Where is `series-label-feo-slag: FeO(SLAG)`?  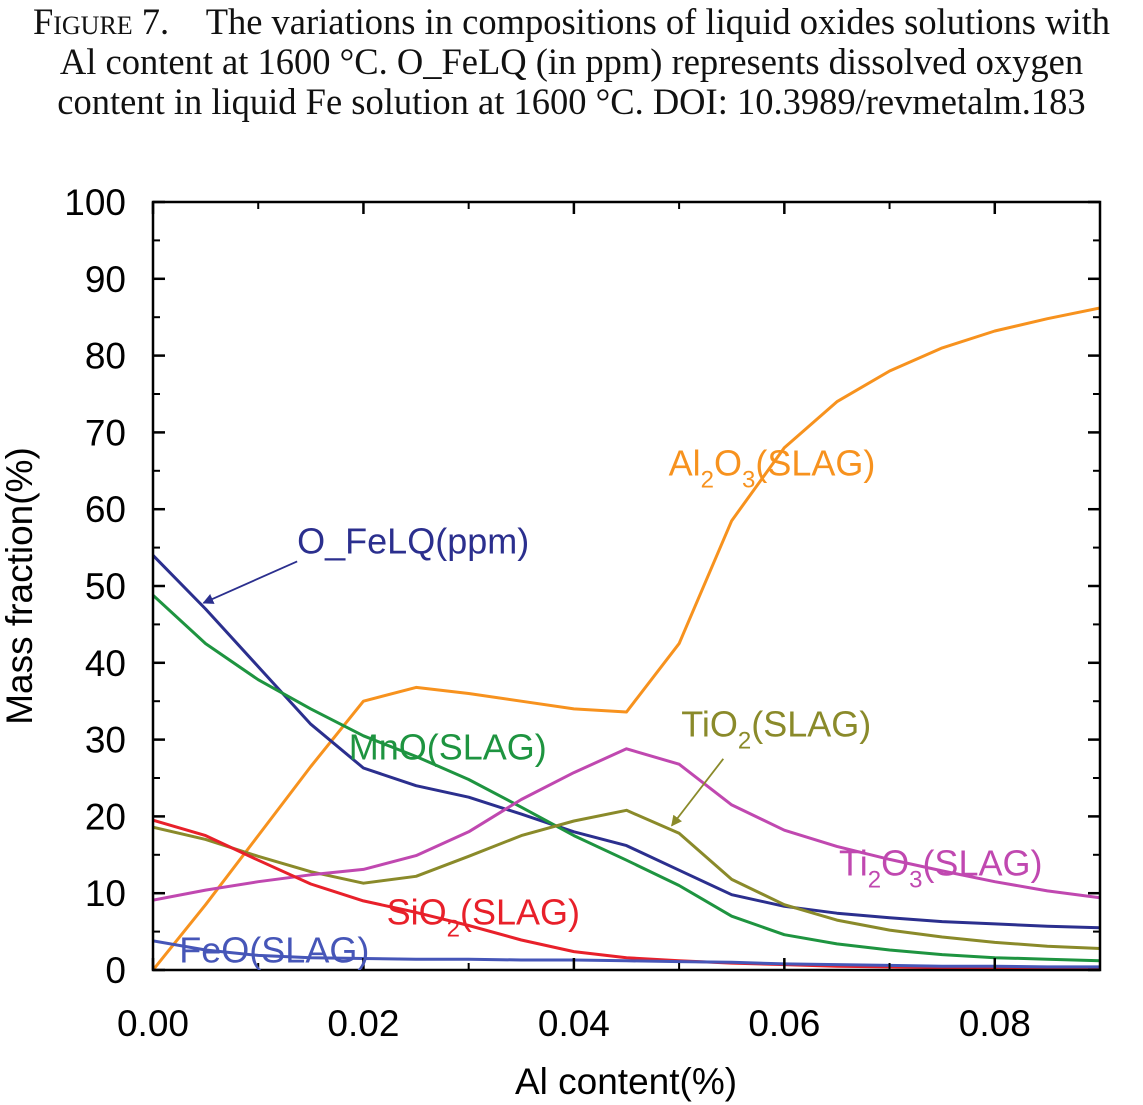 series-label-feo-slag: FeO(SLAG) is located at coordinates (274, 949).